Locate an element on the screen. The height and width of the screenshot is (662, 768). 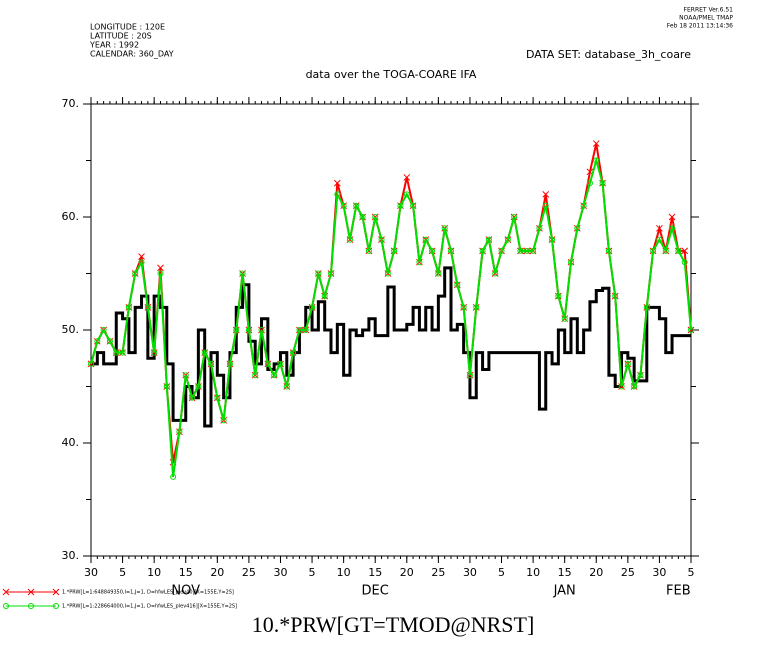
header-right: FERRET Ver.6.51 is located at coordinates (709, 10).